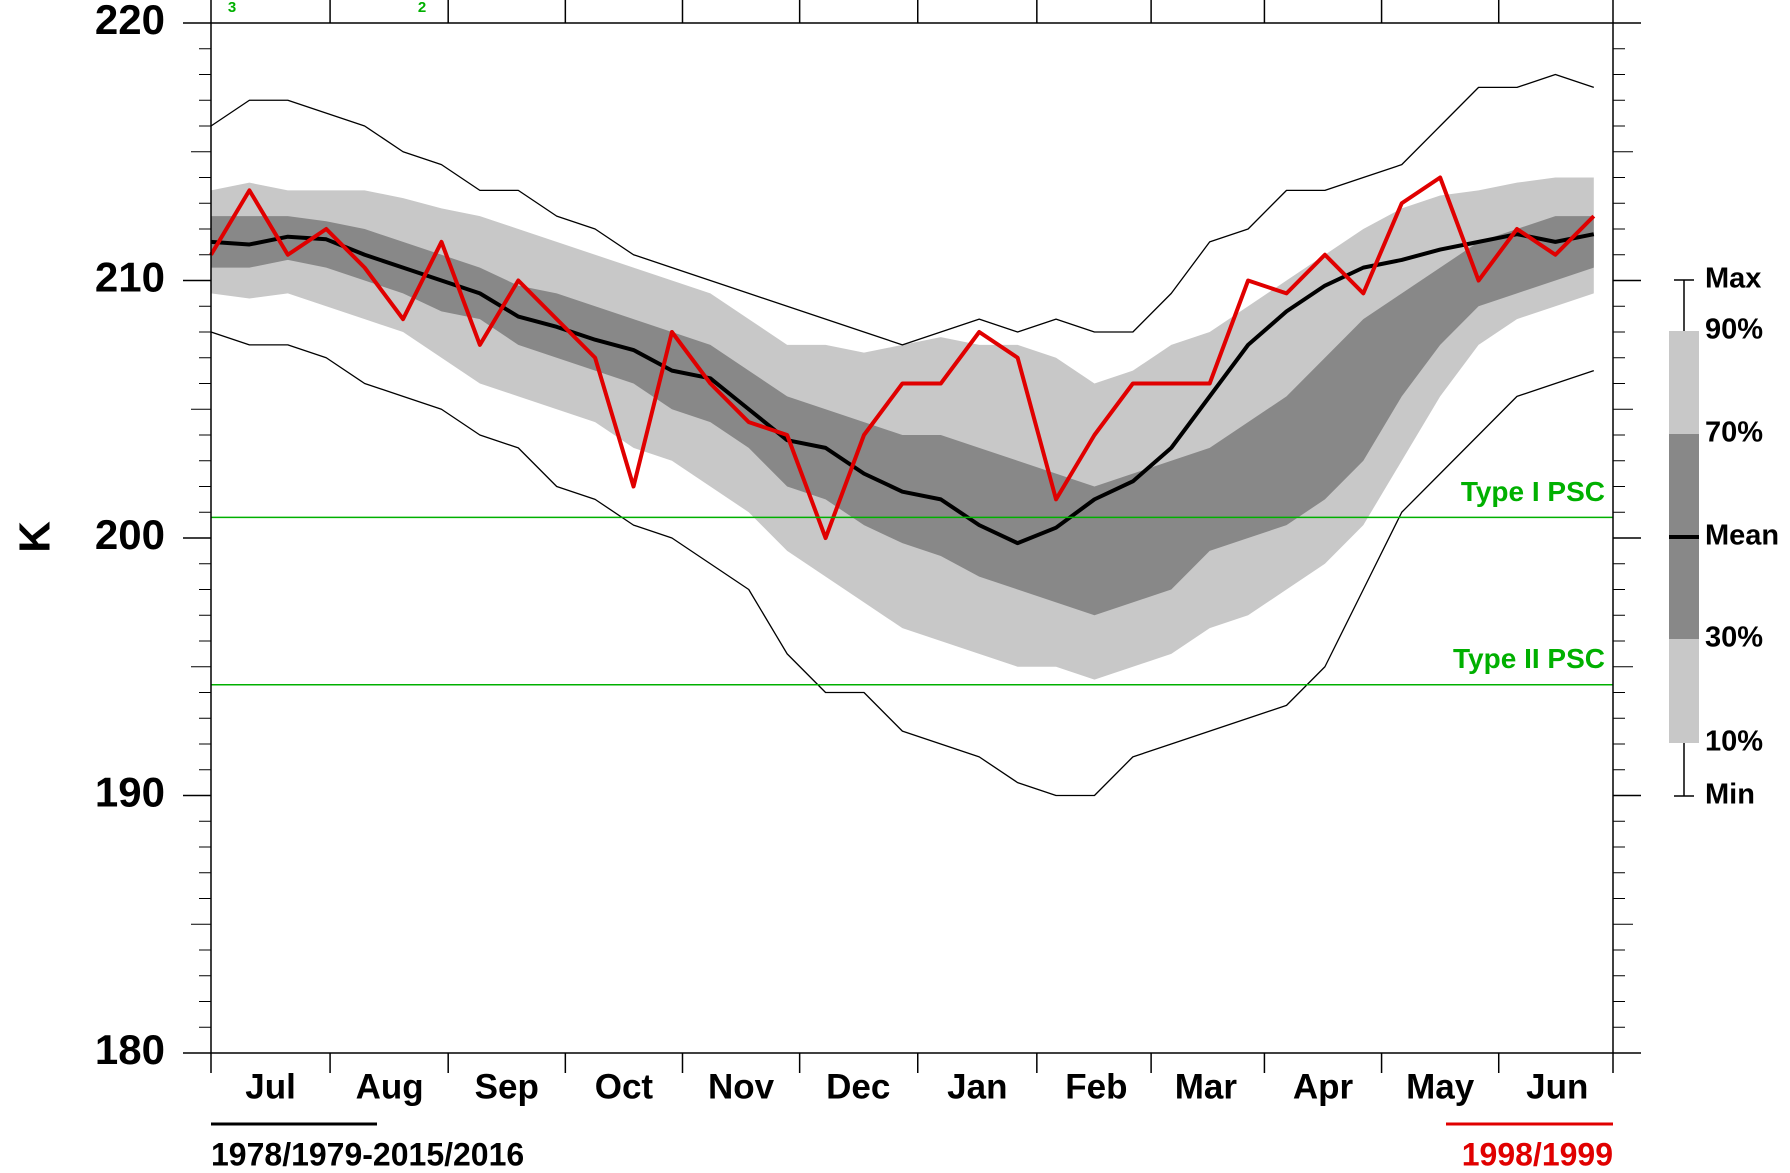  I want to click on x-tick-label: Apr, so click(1323, 1086).